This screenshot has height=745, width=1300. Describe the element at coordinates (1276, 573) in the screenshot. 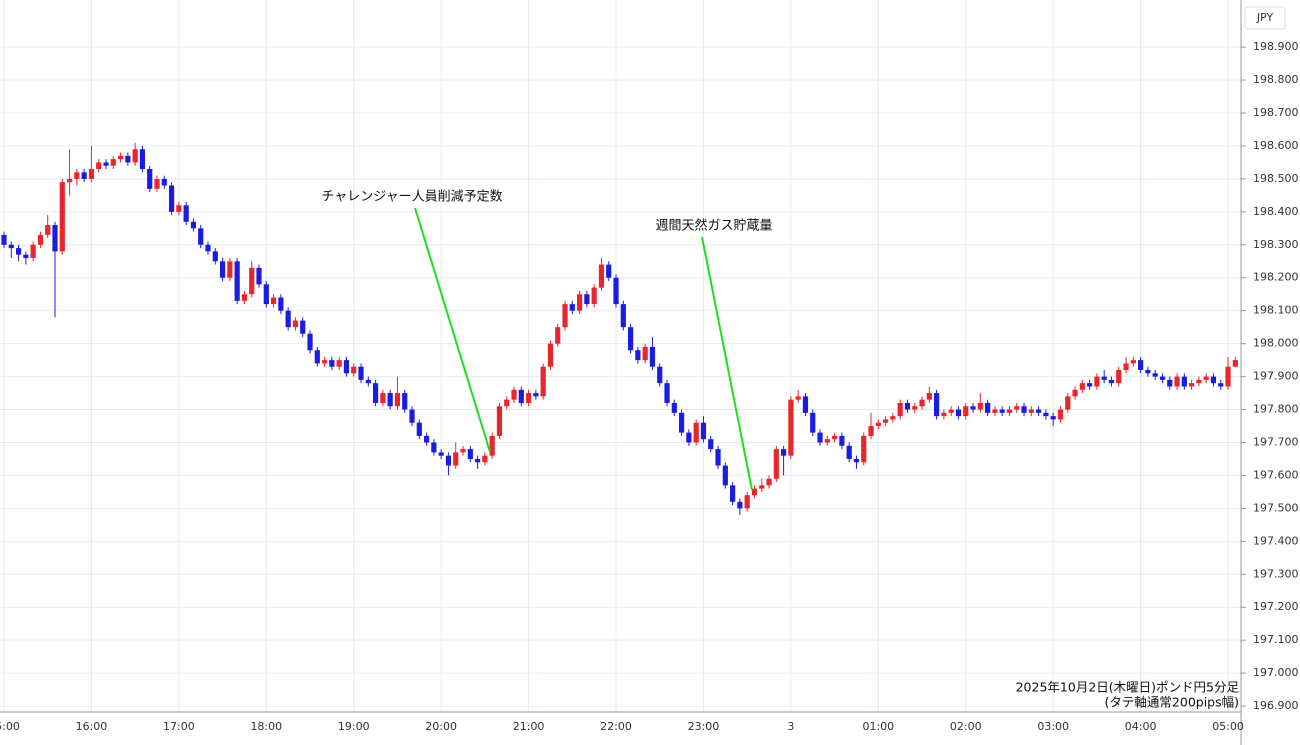

I see `y-tick-label: 197.300` at that location.